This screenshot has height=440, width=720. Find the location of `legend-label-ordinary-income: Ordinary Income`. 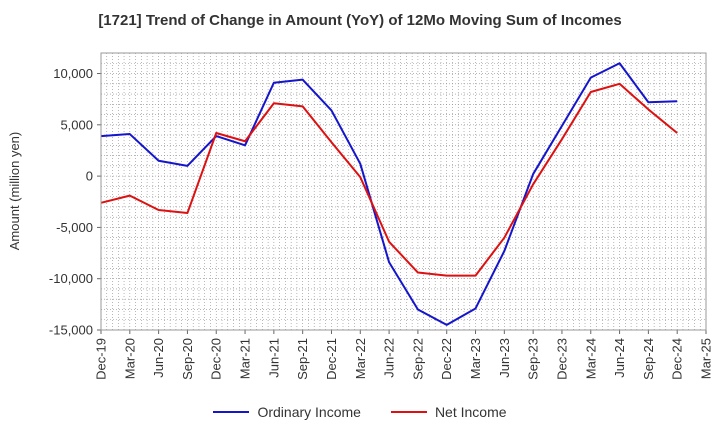

legend-label-ordinary-income: Ordinary Income is located at coordinates (309, 412).